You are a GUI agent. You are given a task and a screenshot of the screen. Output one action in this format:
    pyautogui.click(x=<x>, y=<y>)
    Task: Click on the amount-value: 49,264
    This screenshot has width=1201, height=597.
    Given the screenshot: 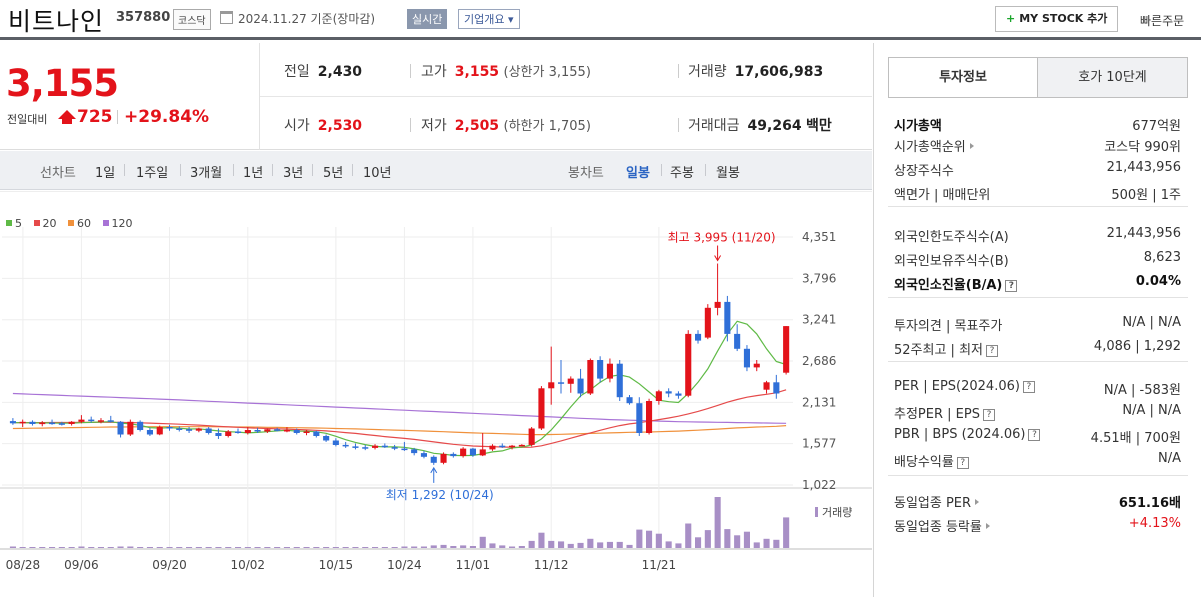 What is the action you would take?
    pyautogui.click(x=774, y=126)
    